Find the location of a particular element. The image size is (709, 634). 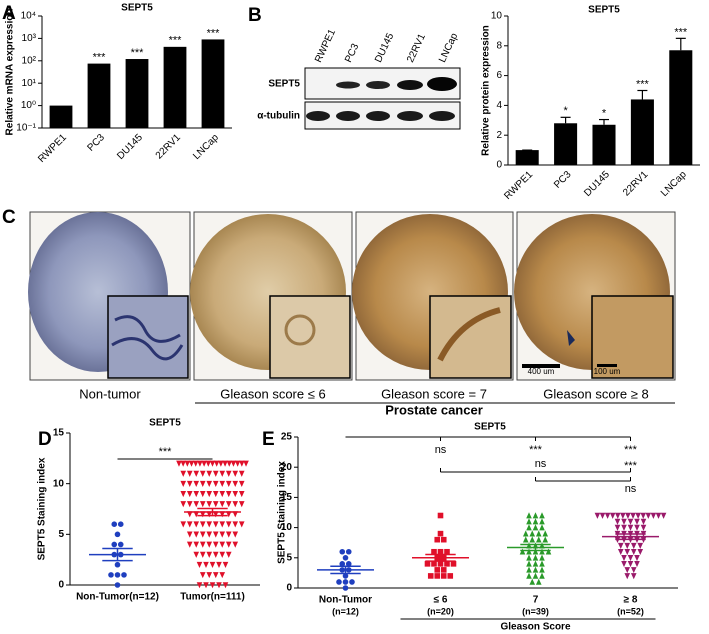

tissue-texture is located at coordinates (147, 338).